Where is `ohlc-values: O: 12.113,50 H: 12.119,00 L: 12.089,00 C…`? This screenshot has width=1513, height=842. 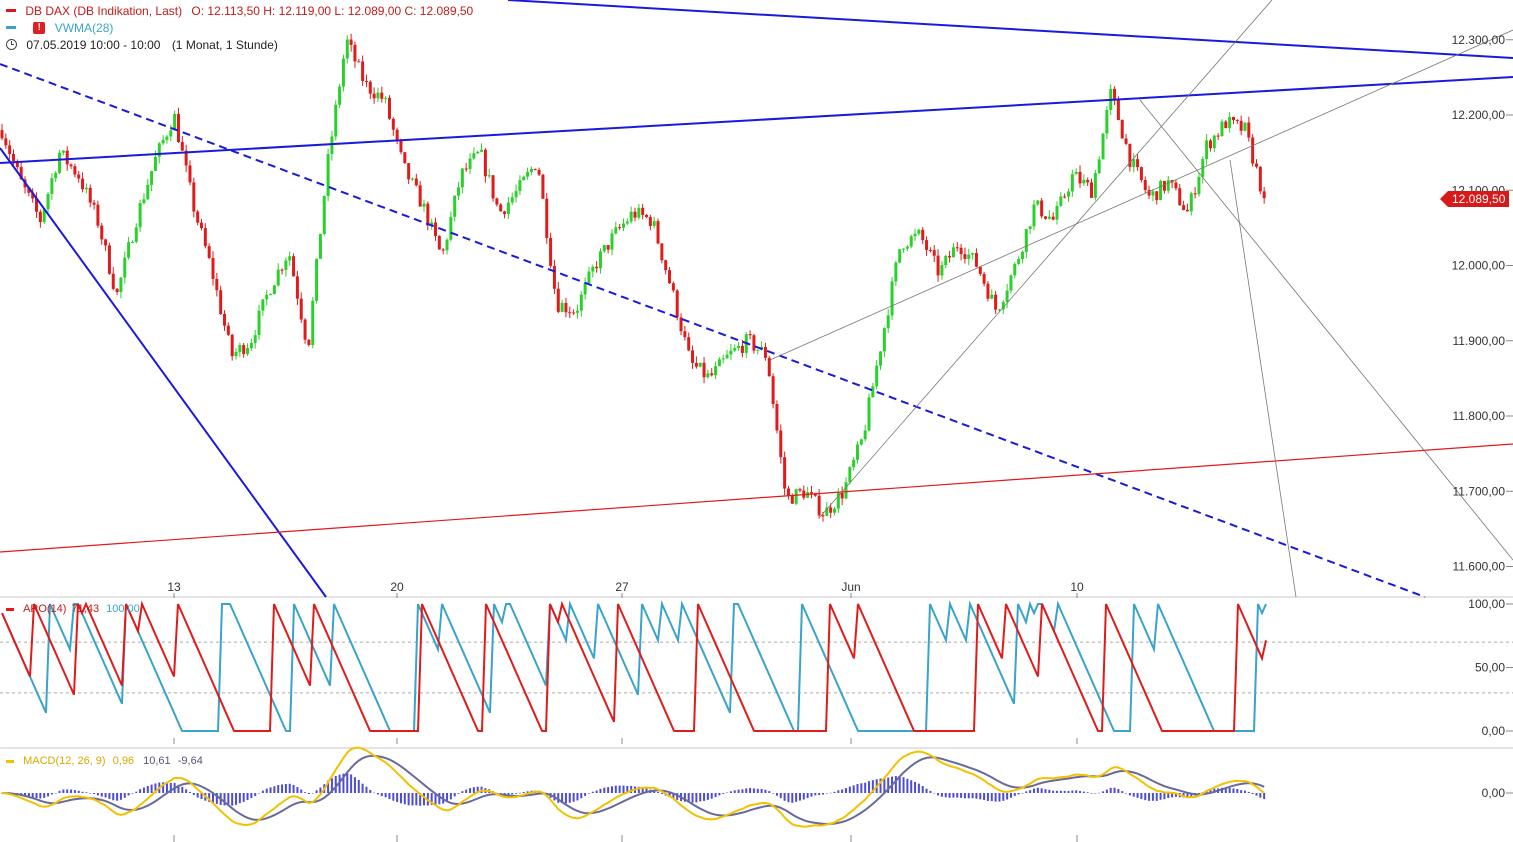 ohlc-values: O: 12.113,50 H: 12.119,00 L: 12.089,00 C… is located at coordinates (332, 10).